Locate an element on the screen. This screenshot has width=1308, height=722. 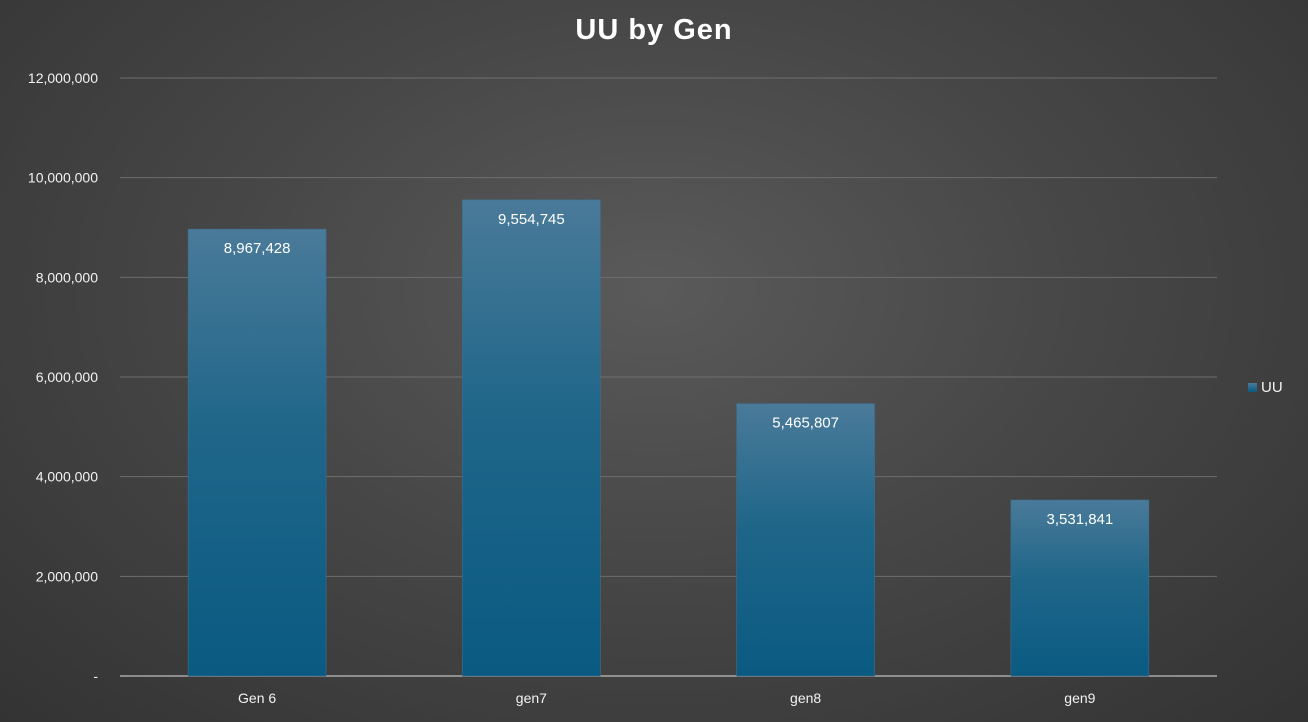
legend: UU is located at coordinates (1265, 387).